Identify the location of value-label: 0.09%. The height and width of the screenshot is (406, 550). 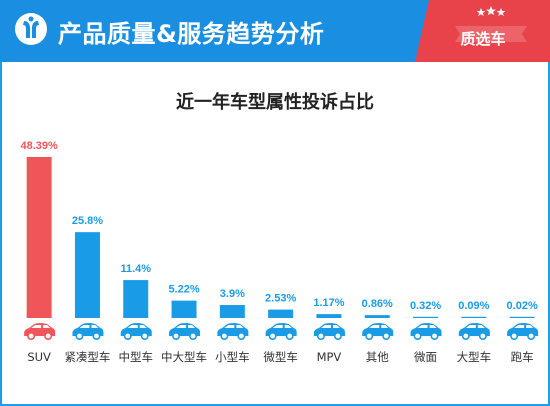
(473, 306).